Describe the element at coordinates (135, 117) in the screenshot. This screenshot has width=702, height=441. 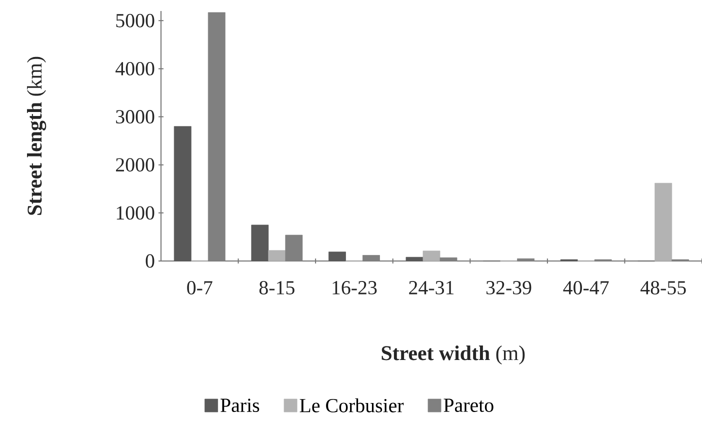
I see `y-tick-label: 3000` at that location.